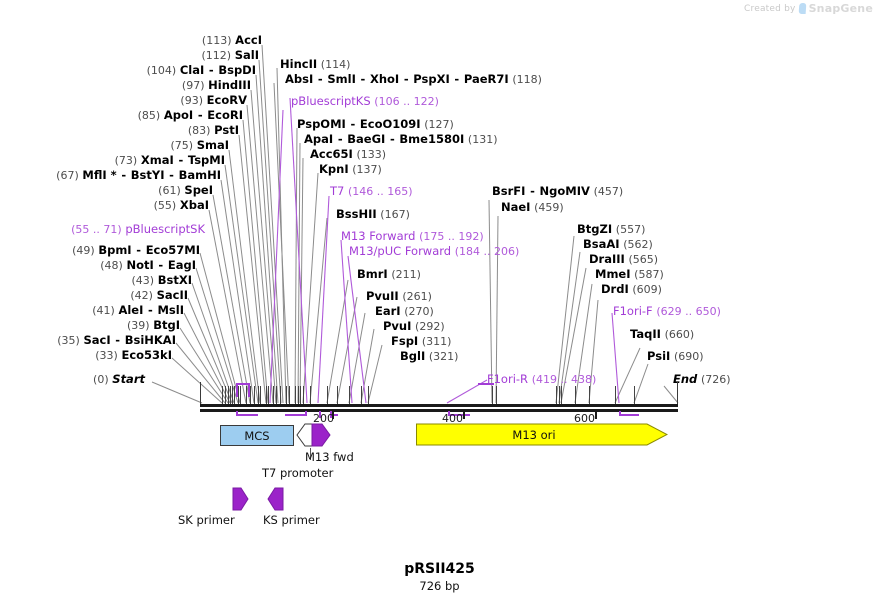 The width and height of the screenshot is (879, 601). I want to click on feature-label: T7 (146 .. 165), so click(371, 191).